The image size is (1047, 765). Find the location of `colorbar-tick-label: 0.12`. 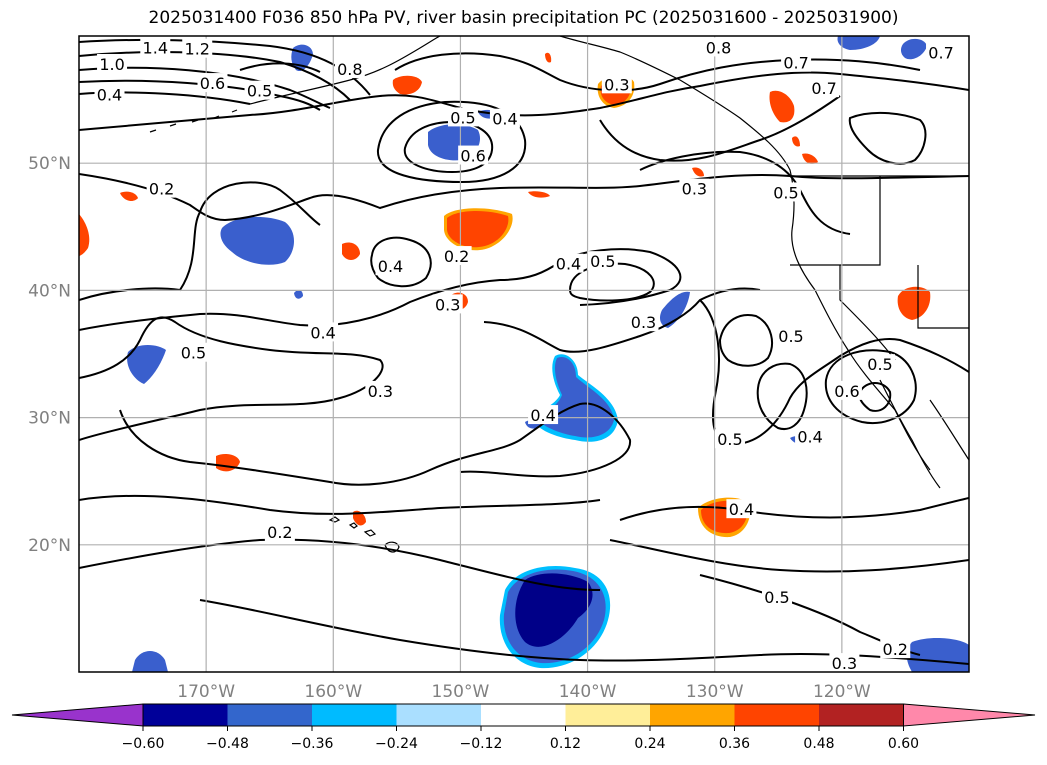

colorbar-tick-label: 0.12 is located at coordinates (565, 744).